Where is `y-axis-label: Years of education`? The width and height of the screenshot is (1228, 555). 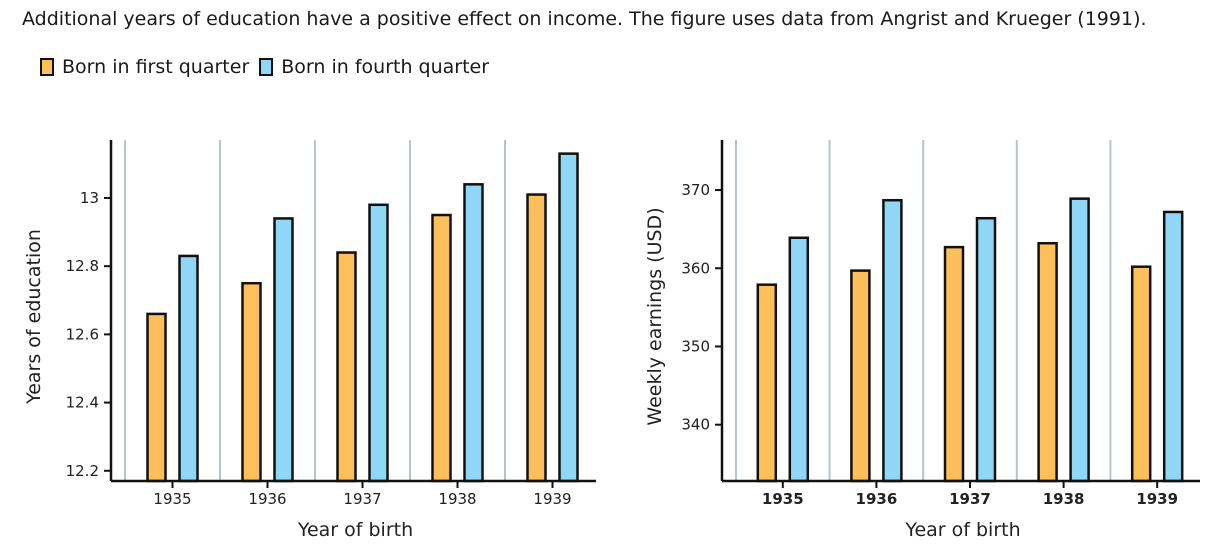 y-axis-label: Years of education is located at coordinates (34, 317).